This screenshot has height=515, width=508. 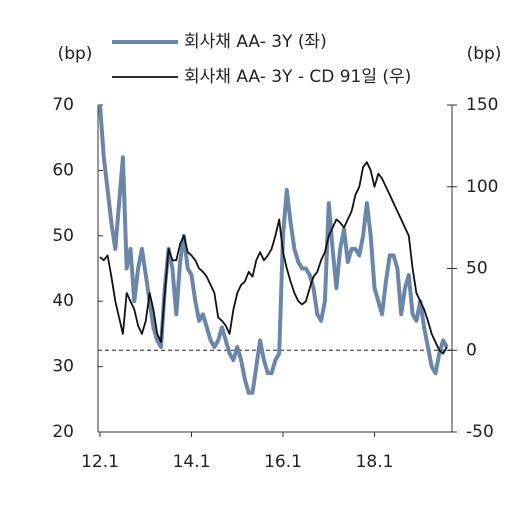 What do you see at coordinates (75, 54) in the screenshot?
I see `y-axis-label: (bp)` at bounding box center [75, 54].